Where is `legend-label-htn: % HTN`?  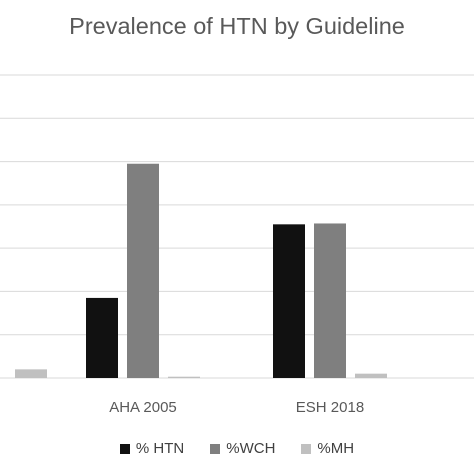 legend-label-htn: % HTN is located at coordinates (160, 448).